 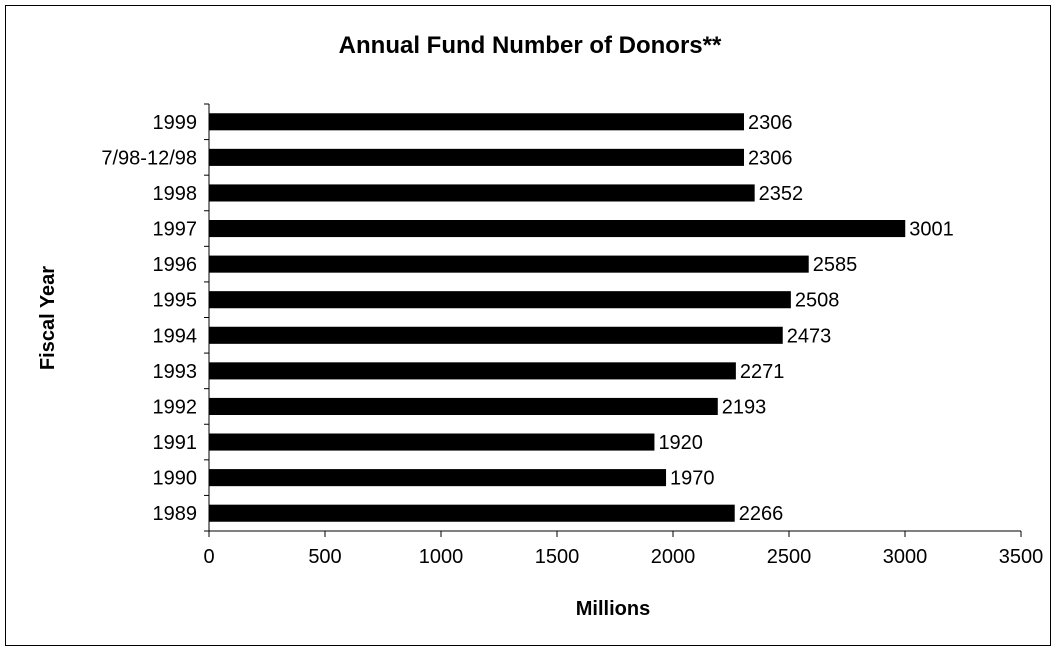 I want to click on x-tick-label: 2000, so click(x=673, y=557).